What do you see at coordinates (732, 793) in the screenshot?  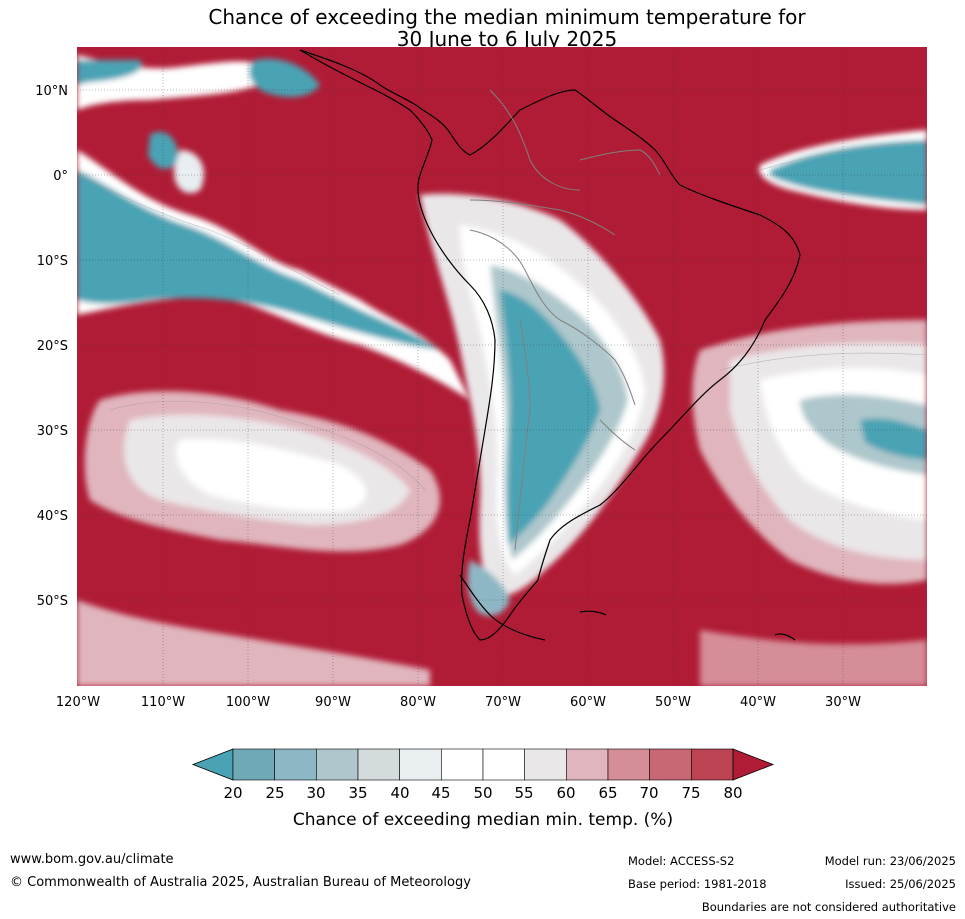 I see `colorbar-tick-80: 80` at bounding box center [732, 793].